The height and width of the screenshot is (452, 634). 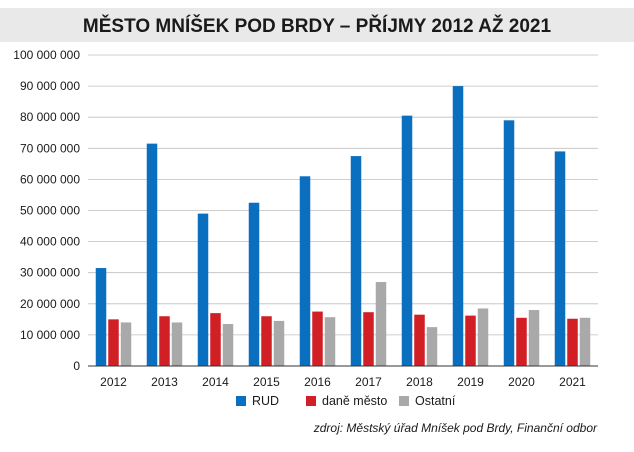 I want to click on legend-label: Ostatní, so click(x=435, y=401).